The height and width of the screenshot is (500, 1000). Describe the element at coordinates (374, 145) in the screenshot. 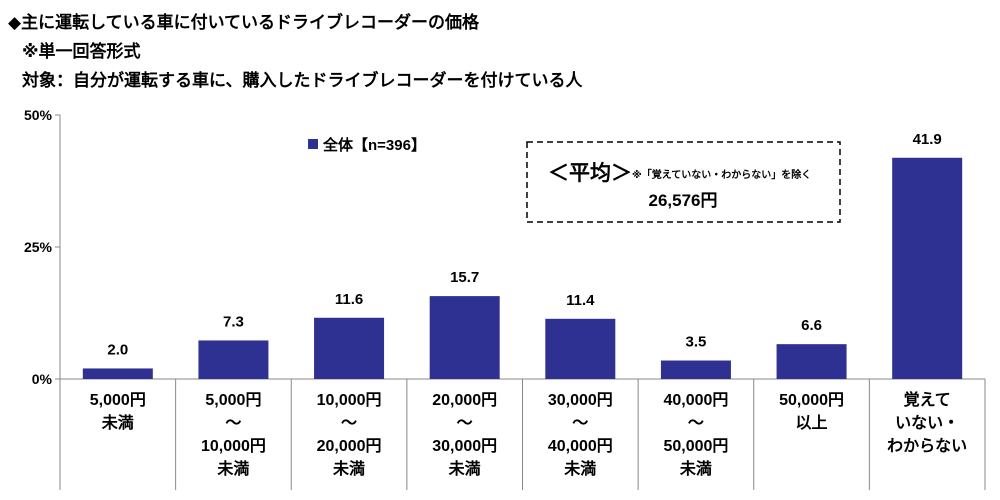

I see `legend-label: 全体【n=396】` at that location.